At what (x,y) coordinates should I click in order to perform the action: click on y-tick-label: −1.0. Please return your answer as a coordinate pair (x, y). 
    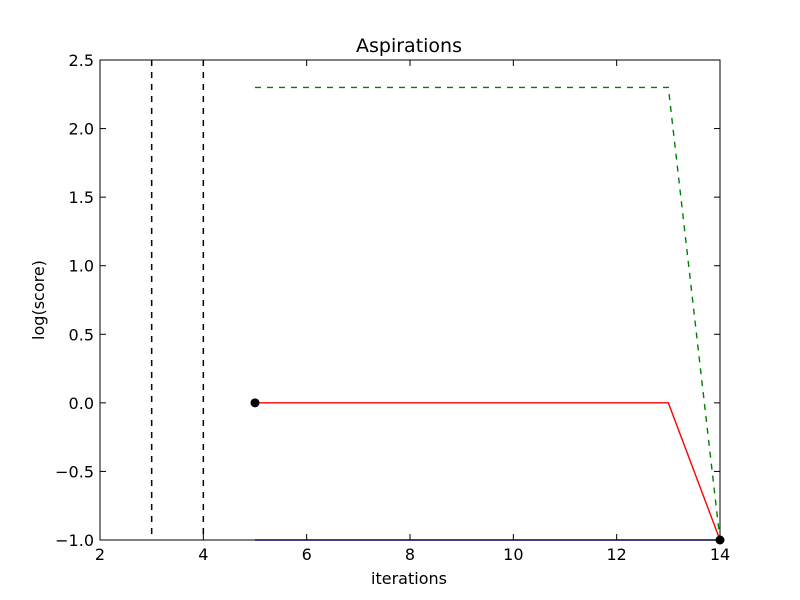
    Looking at the image, I should click on (74, 540).